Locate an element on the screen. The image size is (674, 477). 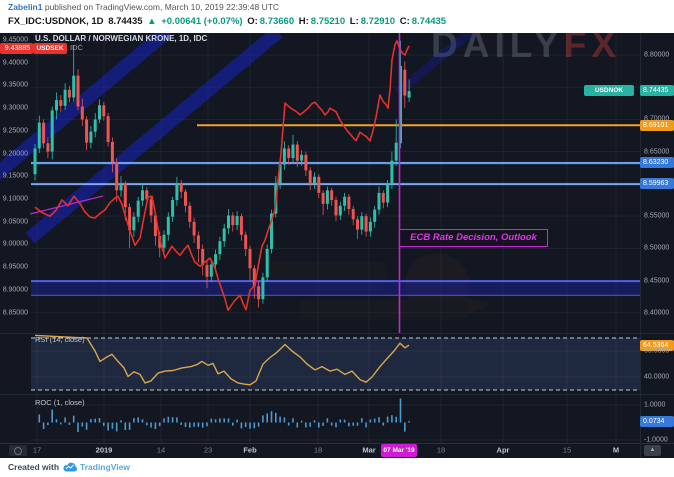
change-value: +0.00641 (+0.07%) is located at coordinates (202, 21).